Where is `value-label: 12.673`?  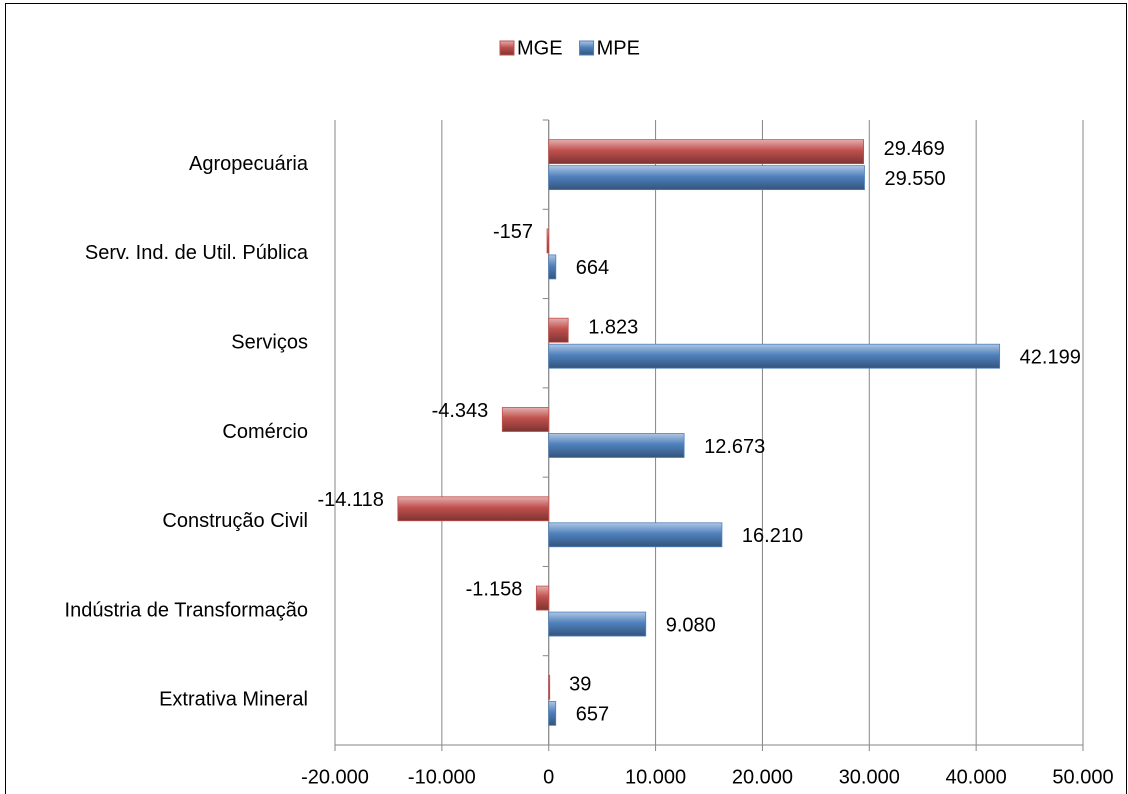
value-label: 12.673 is located at coordinates (734, 447).